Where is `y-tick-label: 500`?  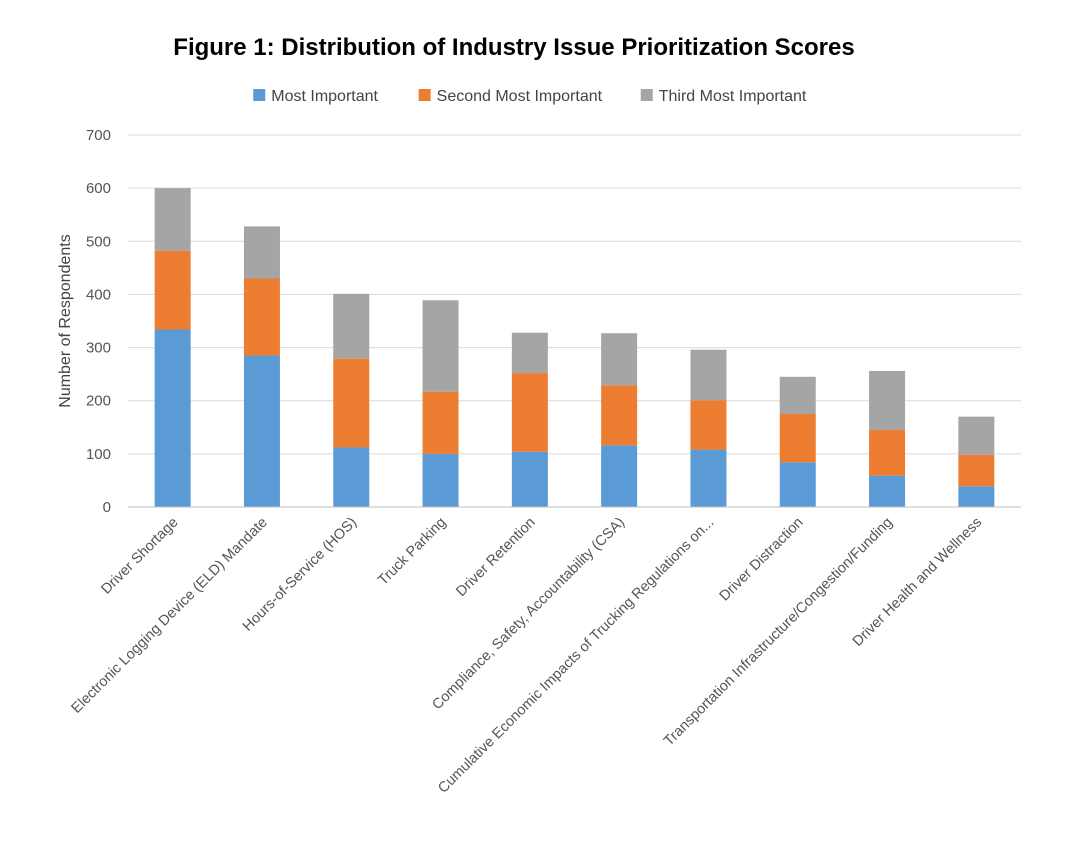
y-tick-label: 500 is located at coordinates (98, 241).